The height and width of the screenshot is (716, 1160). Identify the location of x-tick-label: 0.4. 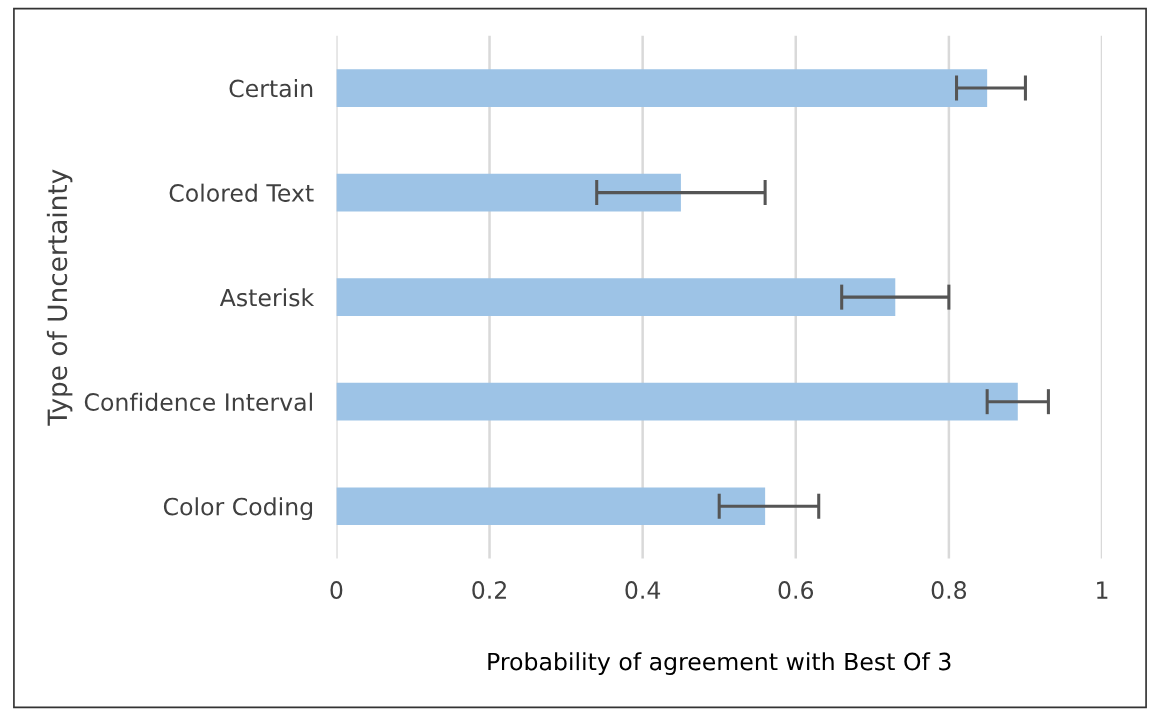
(643, 590).